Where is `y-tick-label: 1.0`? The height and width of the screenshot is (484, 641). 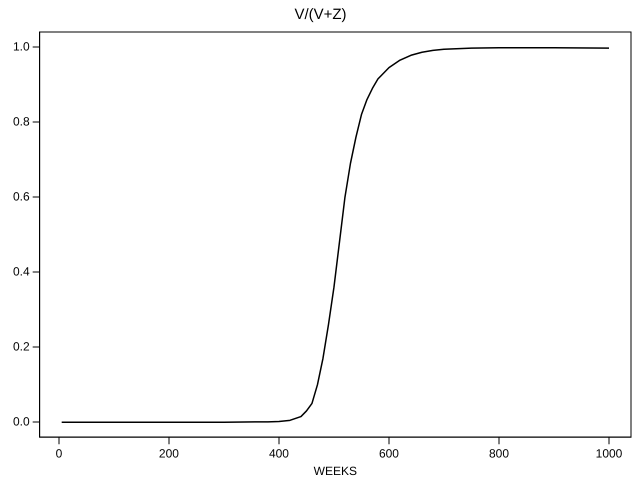
y-tick-label: 1.0 is located at coordinates (21, 46).